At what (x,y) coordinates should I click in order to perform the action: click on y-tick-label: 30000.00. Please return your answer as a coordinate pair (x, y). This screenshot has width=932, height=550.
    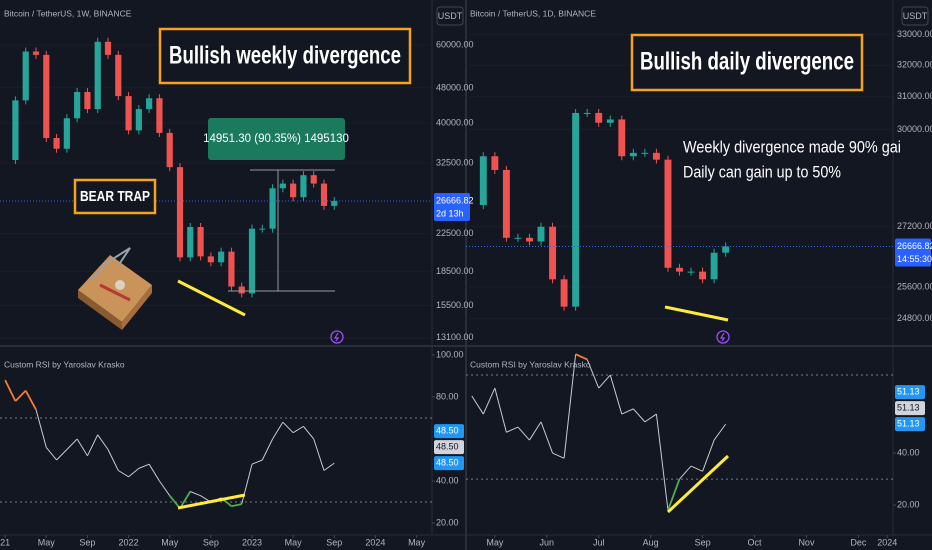
    Looking at the image, I should click on (914, 129).